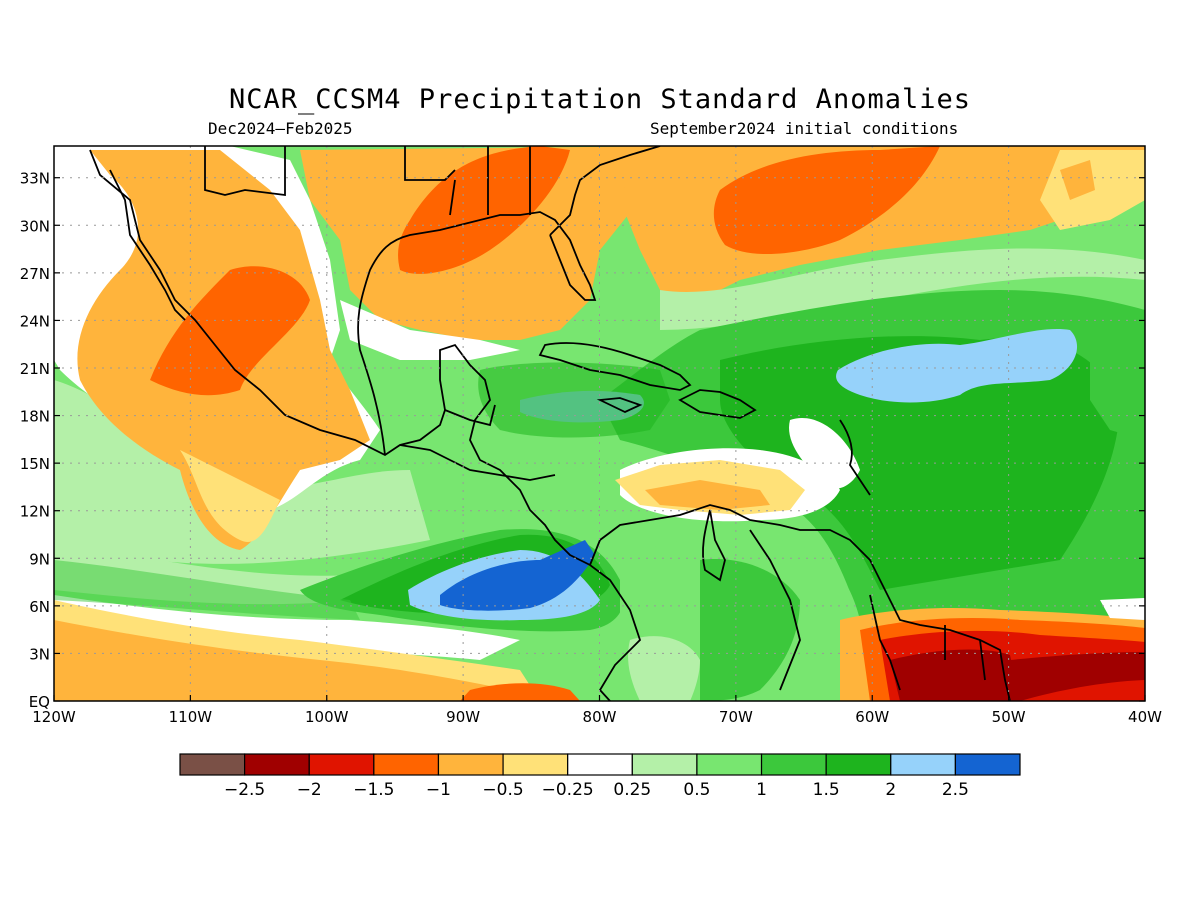  What do you see at coordinates (632, 790) in the screenshot?
I see `colorbar-label: 0.25` at bounding box center [632, 790].